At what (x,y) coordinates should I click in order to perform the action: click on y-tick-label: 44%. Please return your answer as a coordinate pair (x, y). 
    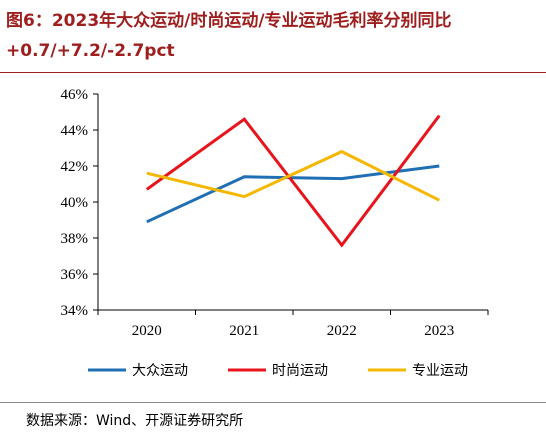
    Looking at the image, I should click on (75, 131).